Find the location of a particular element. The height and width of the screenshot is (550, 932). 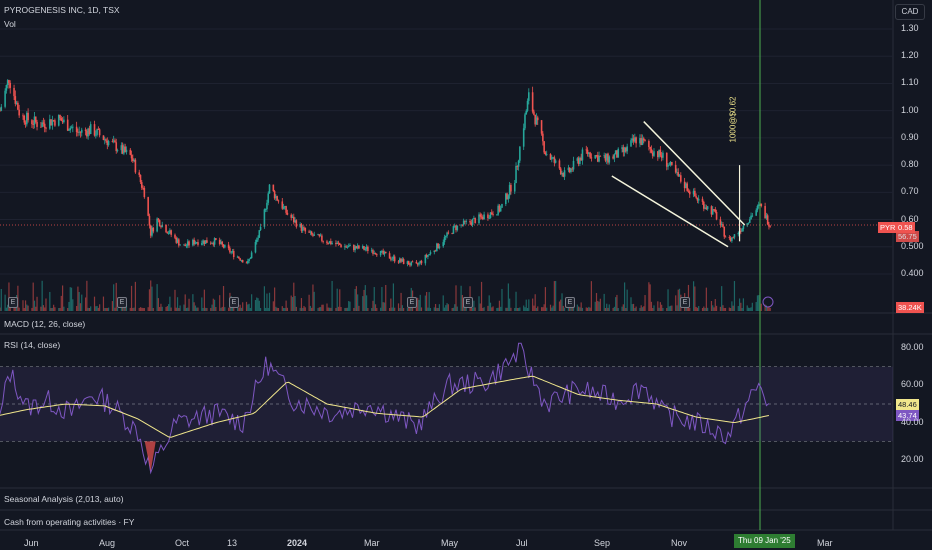

cashflow-pane-title: Cash from operating activities · FY is located at coordinates (69, 522).